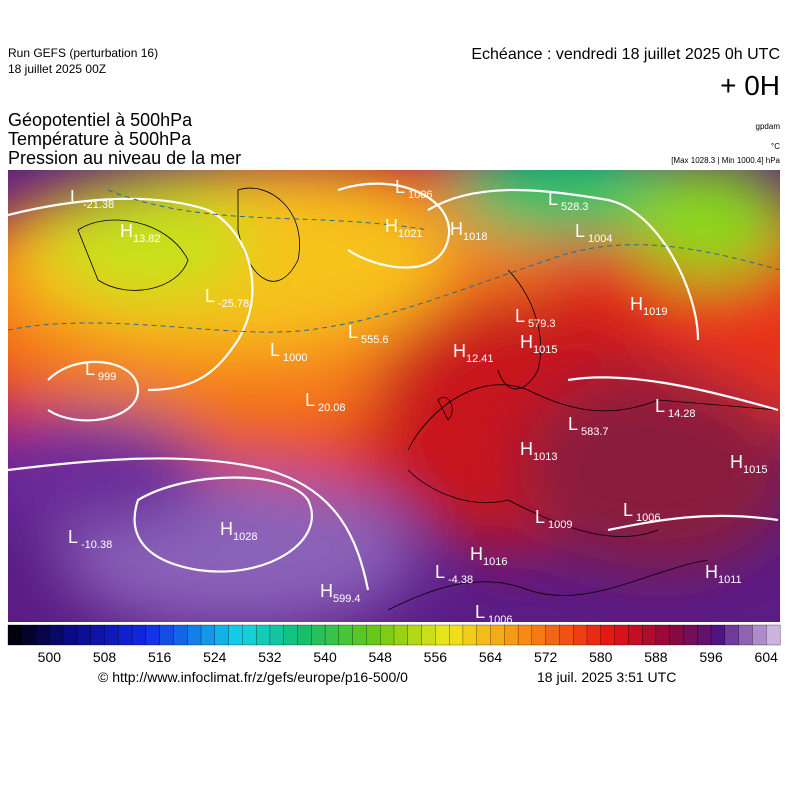  I want to click on pressure-value: 1004, so click(600, 239).